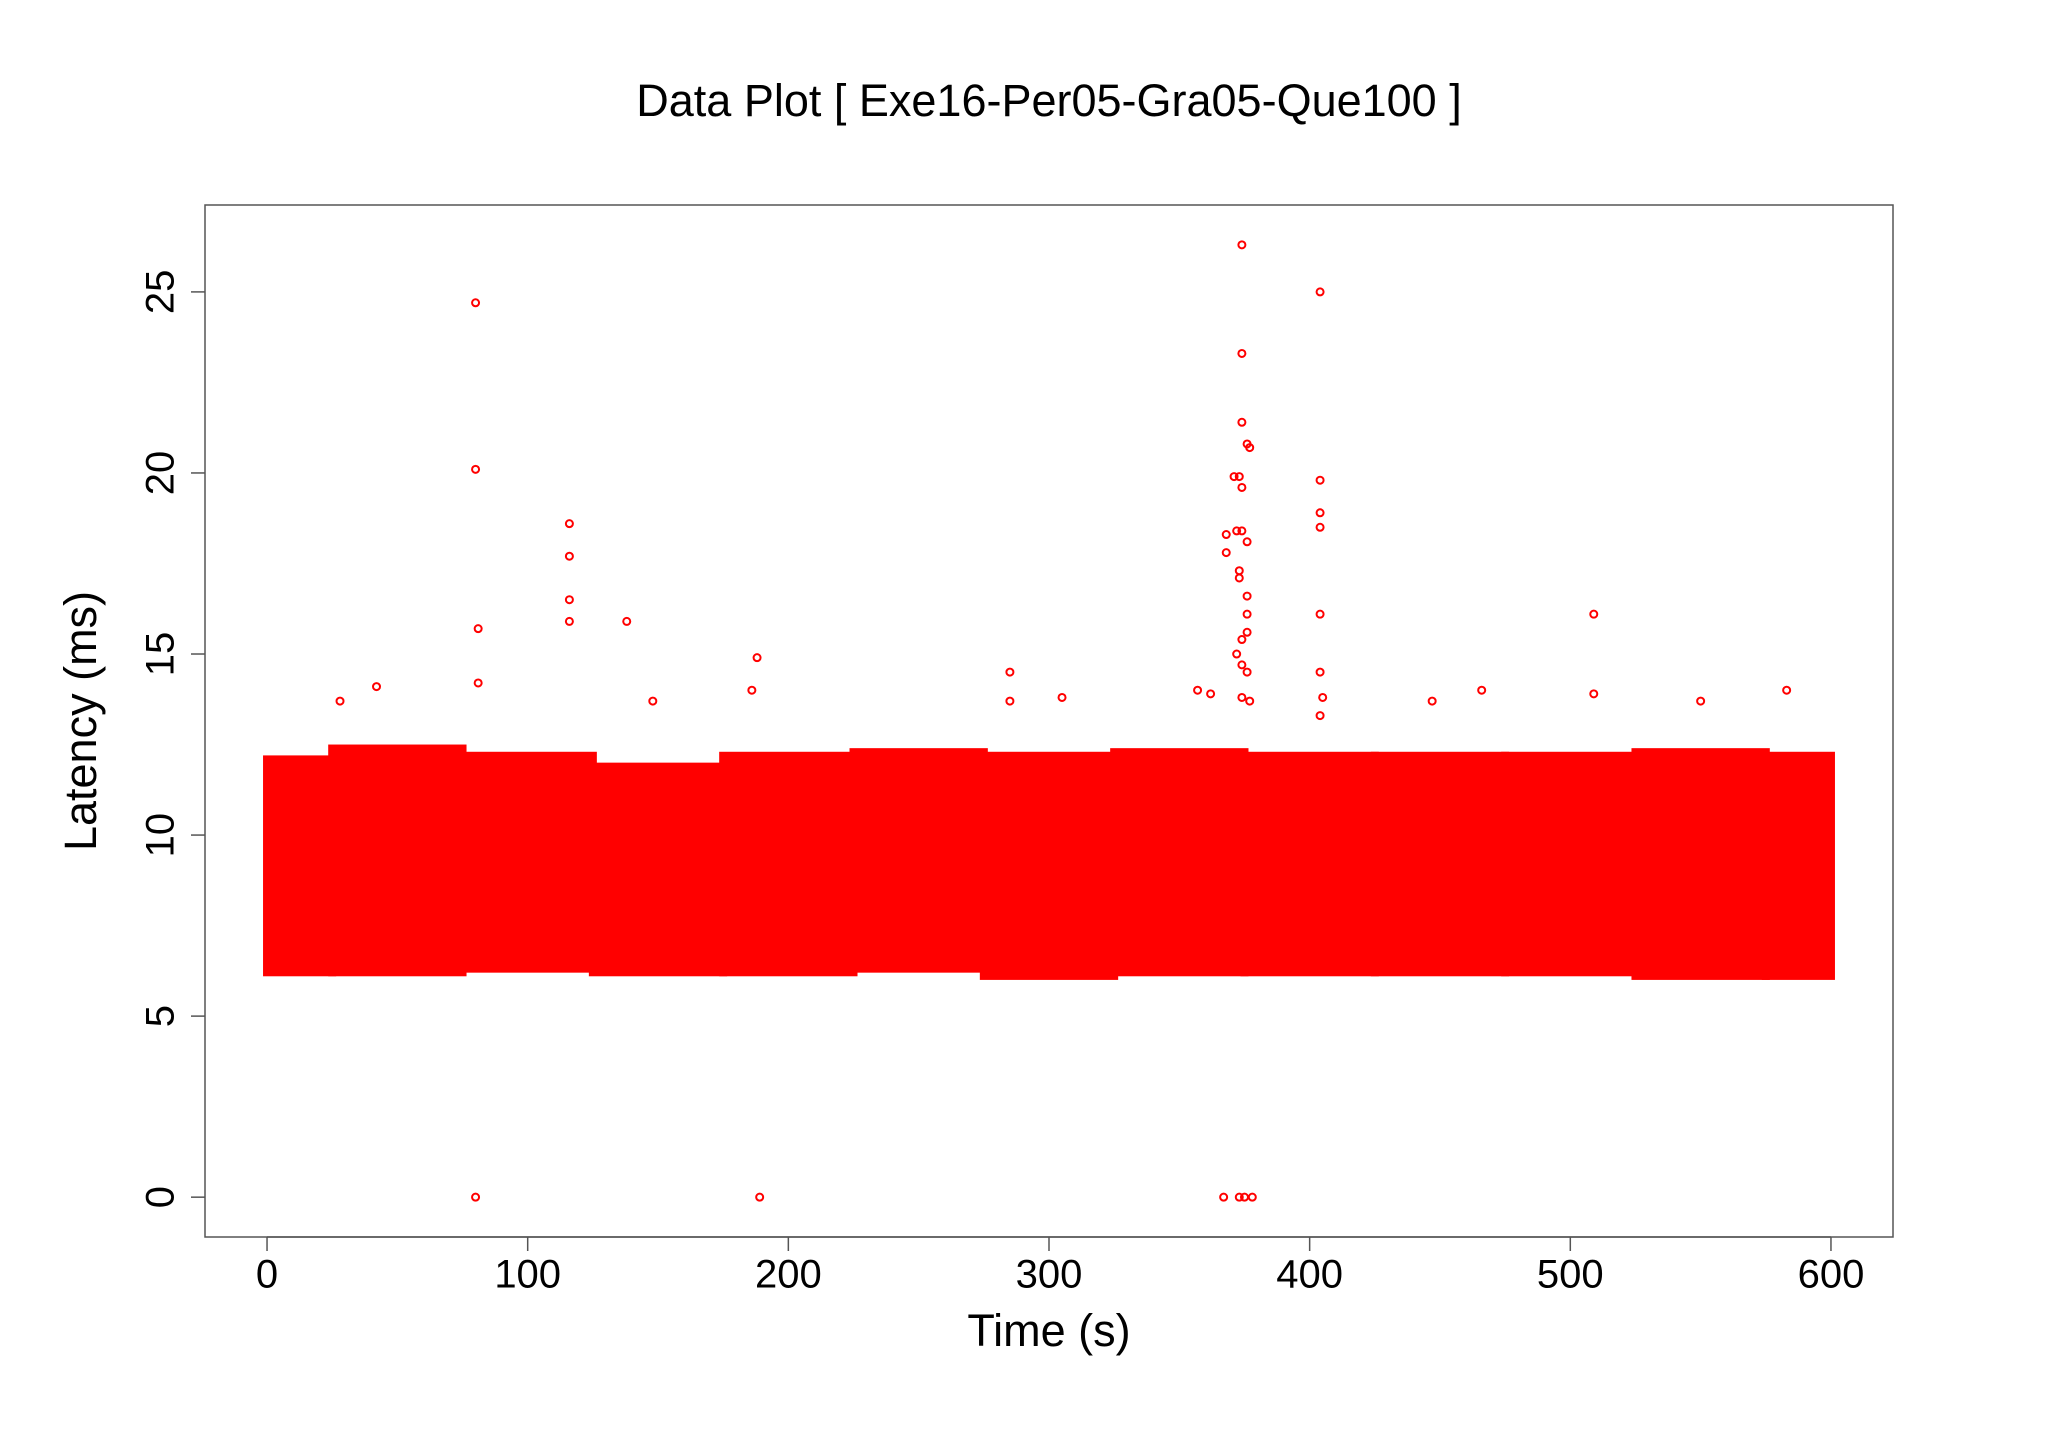 Image resolution: width=2048 pixels, height=1440 pixels. Describe the element at coordinates (161, 1197) in the screenshot. I see `y-tick-label: 0` at that location.